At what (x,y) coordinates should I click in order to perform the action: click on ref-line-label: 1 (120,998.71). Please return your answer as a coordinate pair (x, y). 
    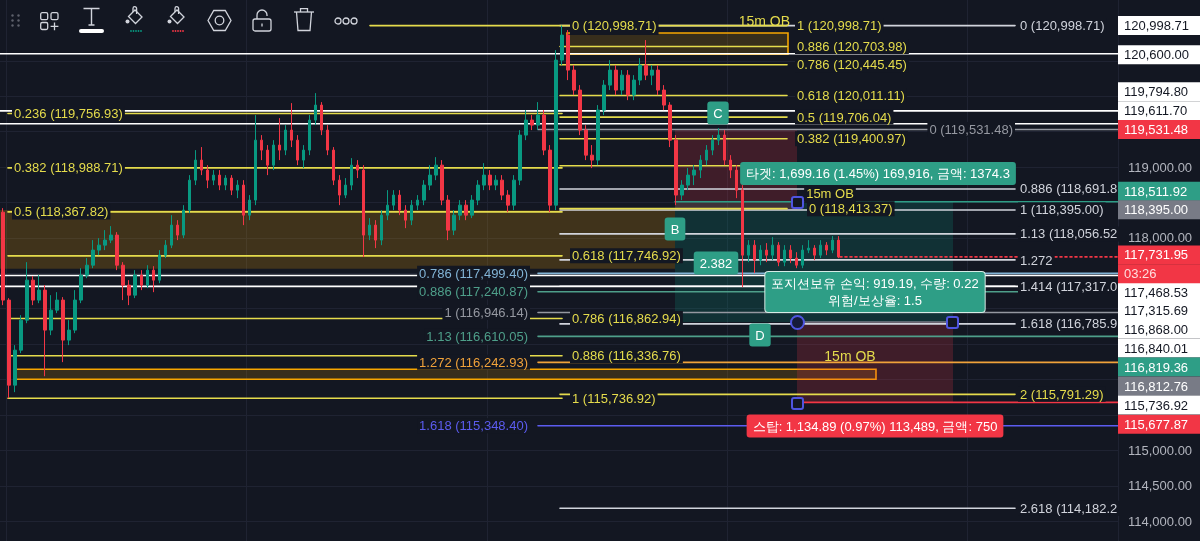
    Looking at the image, I should click on (839, 26).